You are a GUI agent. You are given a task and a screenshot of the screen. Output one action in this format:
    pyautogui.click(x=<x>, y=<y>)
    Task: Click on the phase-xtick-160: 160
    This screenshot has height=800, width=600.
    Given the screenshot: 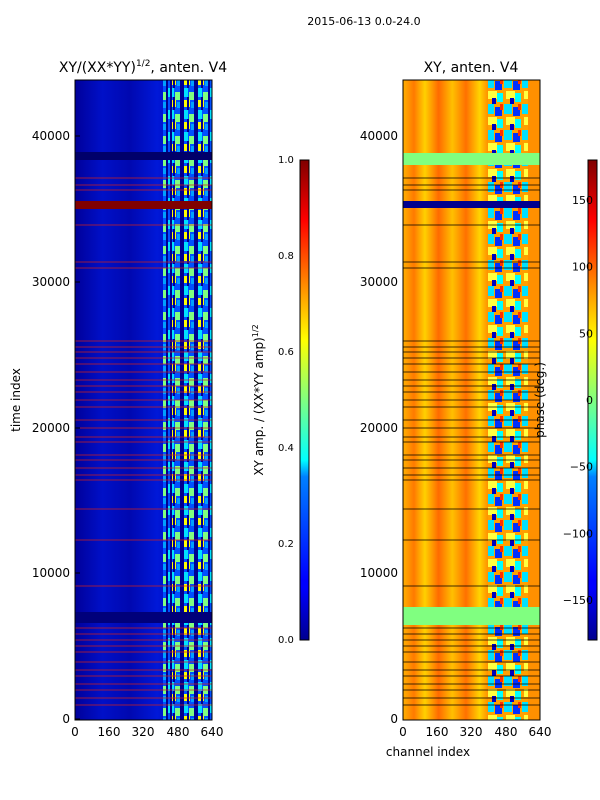 What is the action you would take?
    pyautogui.click(x=437, y=732)
    